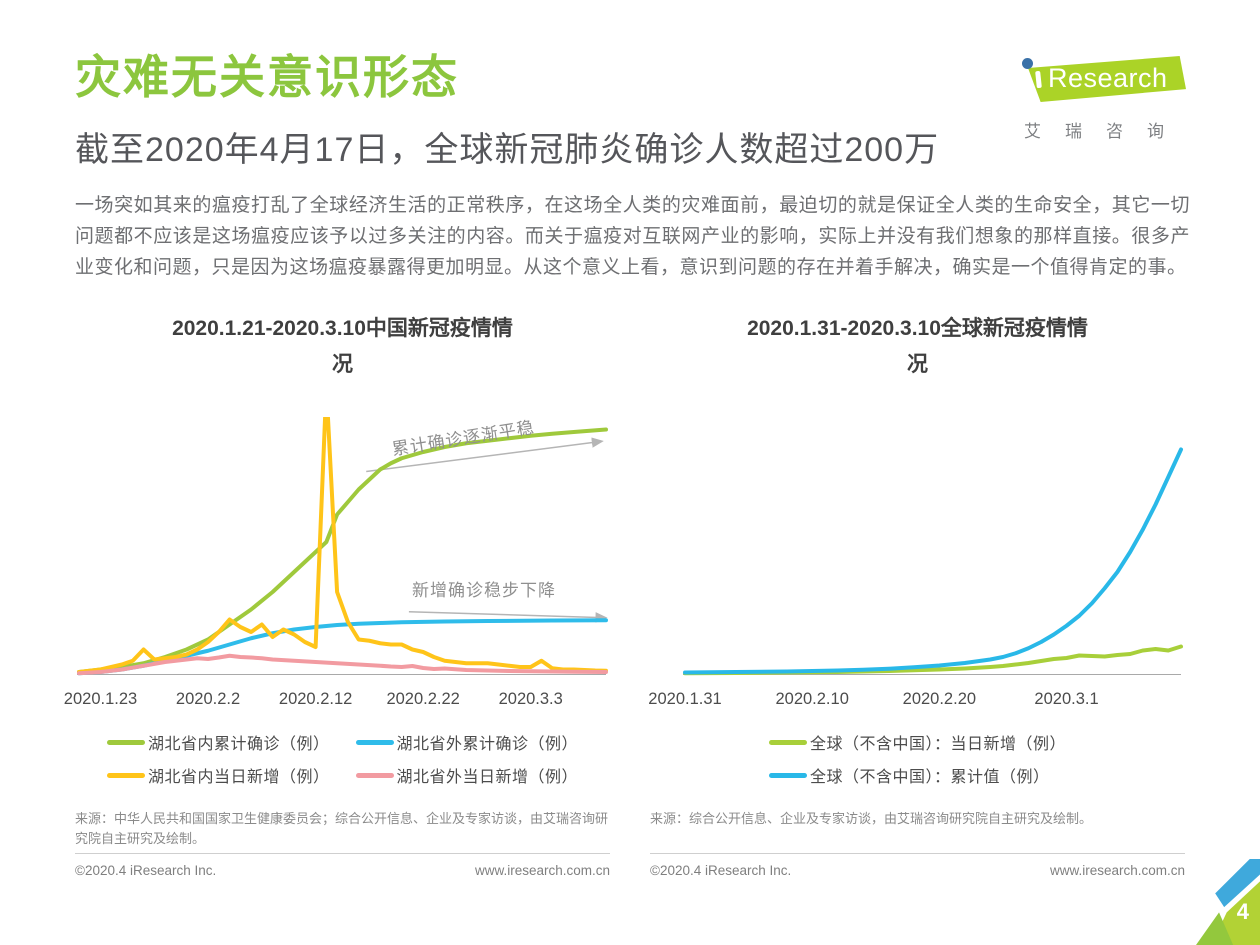 The image size is (1260, 945). I want to click on x-tick-label: 2020.2.2, so click(208, 699).